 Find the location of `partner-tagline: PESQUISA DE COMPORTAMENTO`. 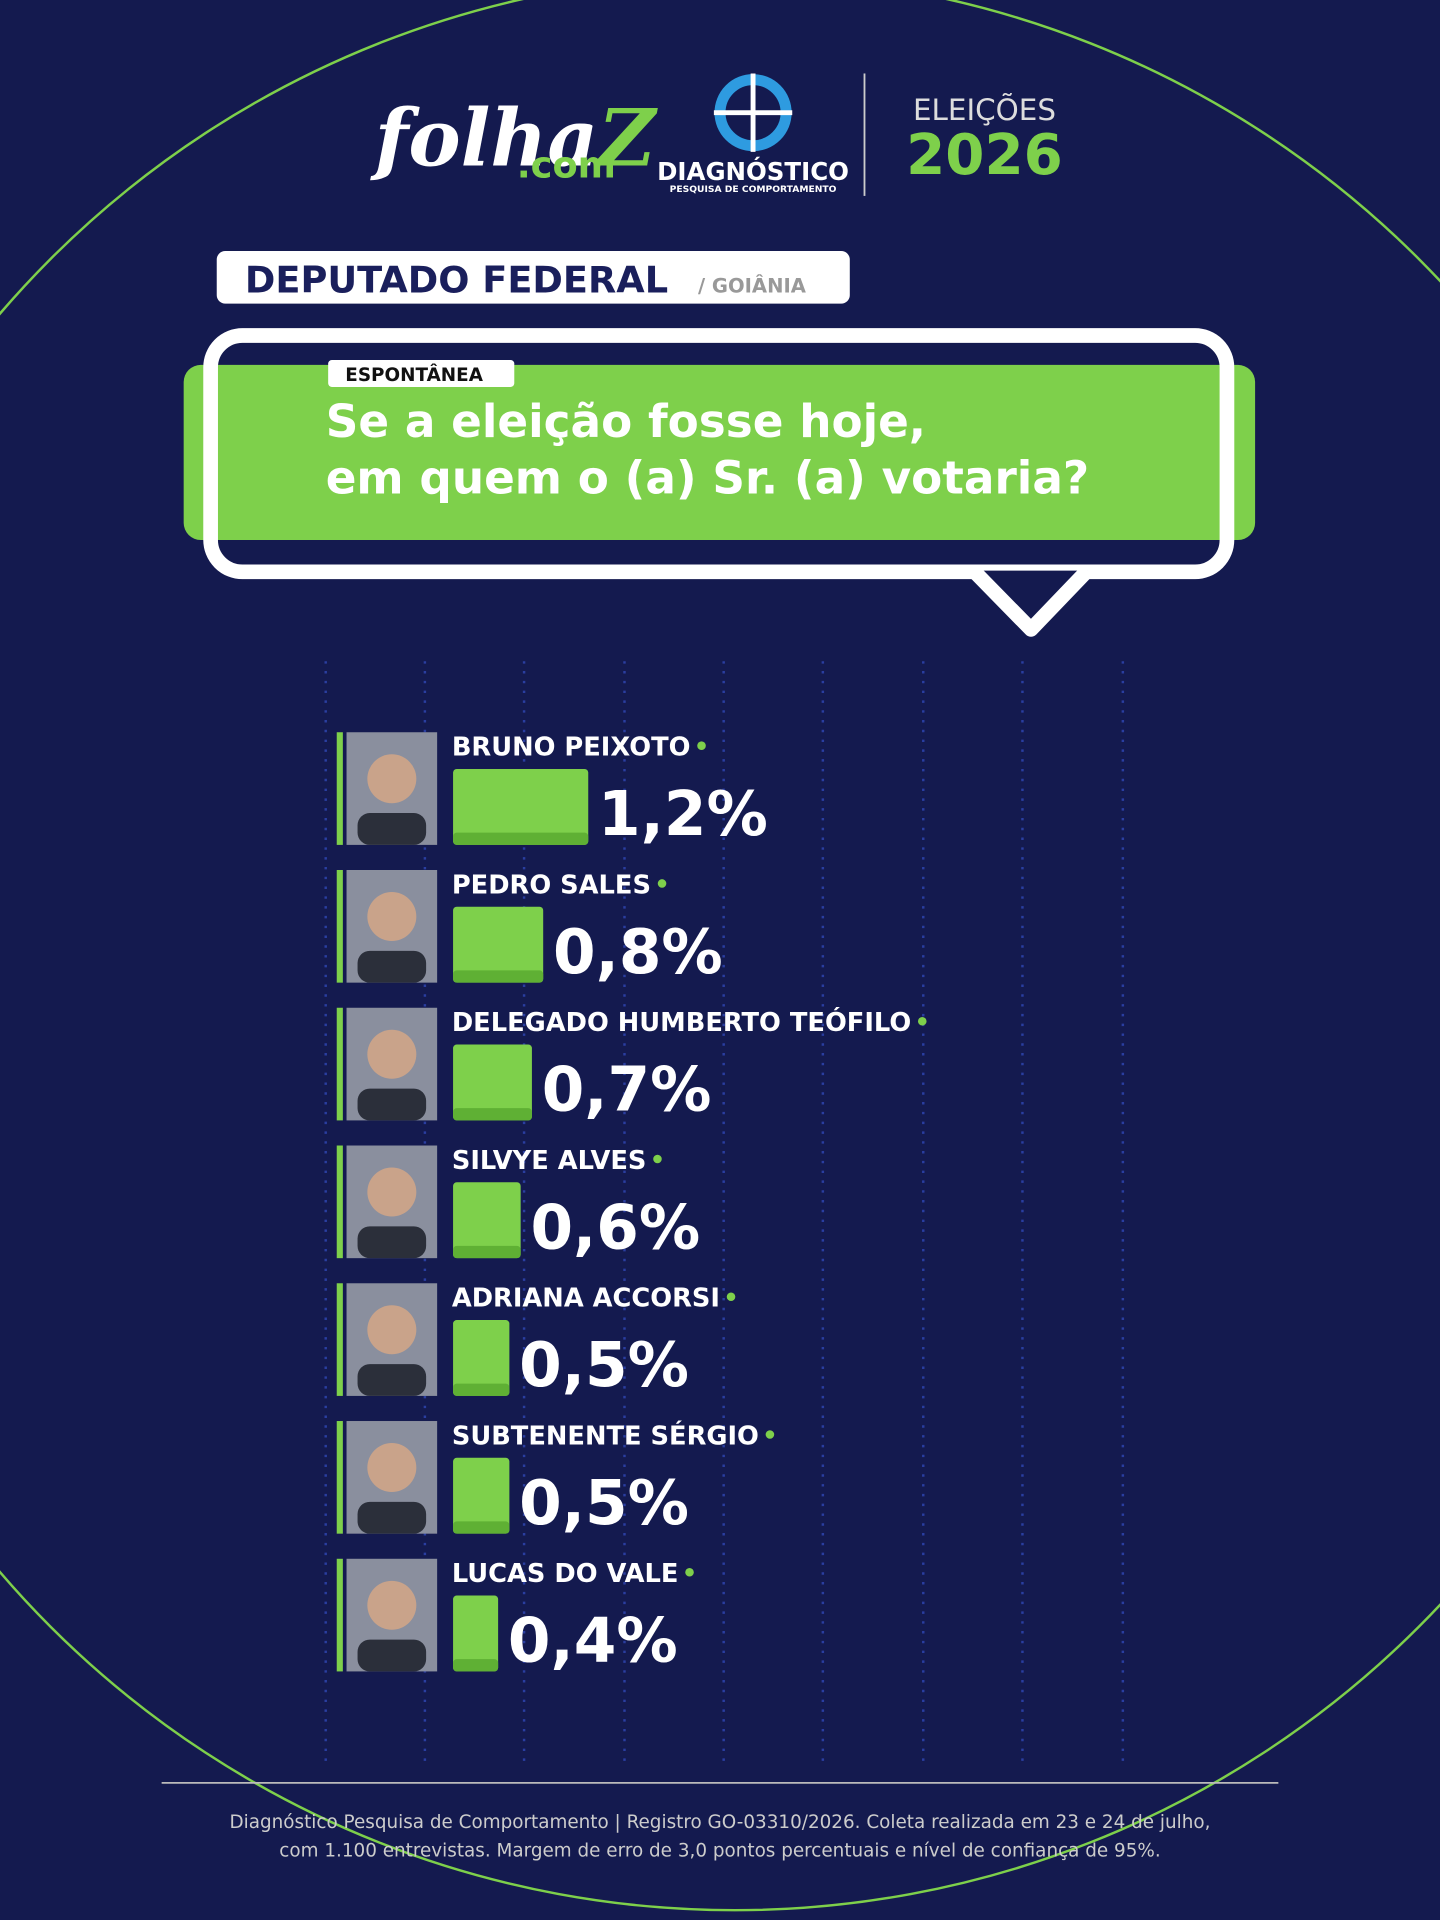

partner-tagline: PESQUISA DE COMPORTAMENTO is located at coordinates (753, 189).